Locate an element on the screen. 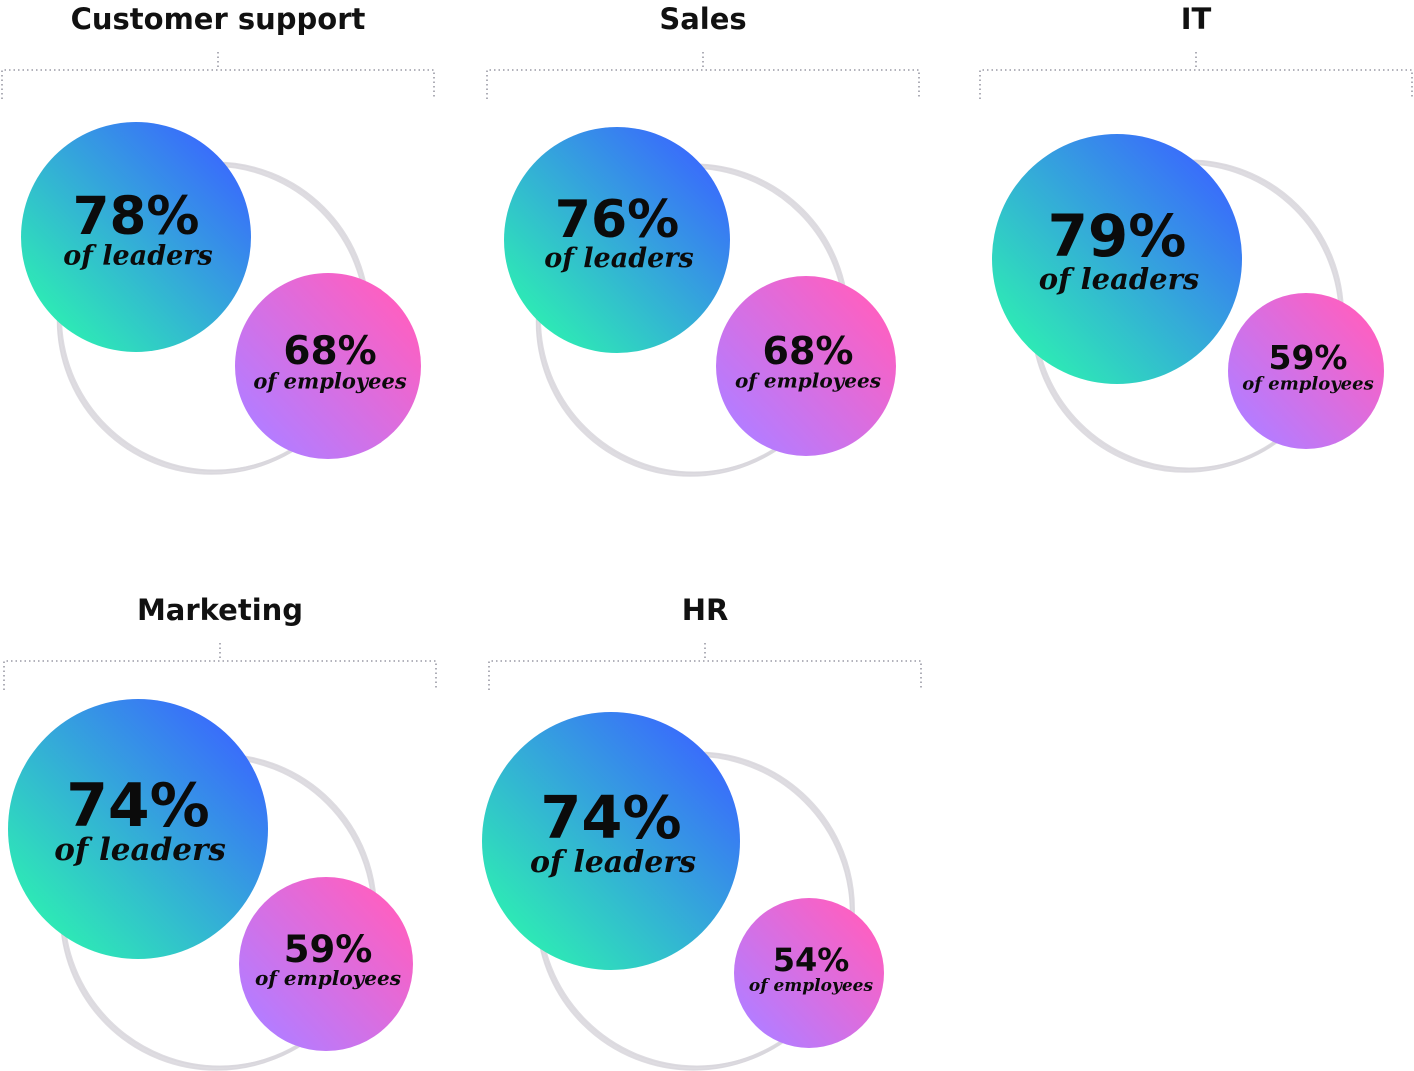  leaders-percentage: 78% is located at coordinates (136, 216).